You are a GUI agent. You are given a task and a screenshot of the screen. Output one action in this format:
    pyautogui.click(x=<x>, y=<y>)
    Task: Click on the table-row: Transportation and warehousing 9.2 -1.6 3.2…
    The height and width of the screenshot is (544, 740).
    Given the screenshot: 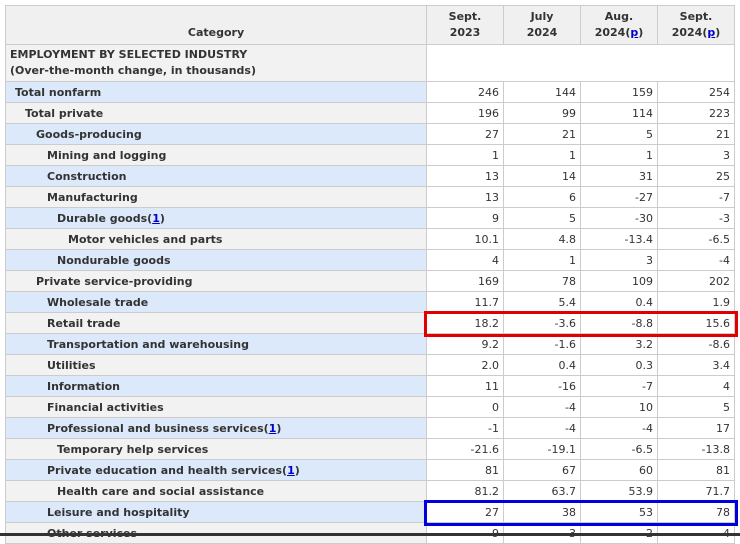 What is the action you would take?
    pyautogui.click(x=370, y=344)
    